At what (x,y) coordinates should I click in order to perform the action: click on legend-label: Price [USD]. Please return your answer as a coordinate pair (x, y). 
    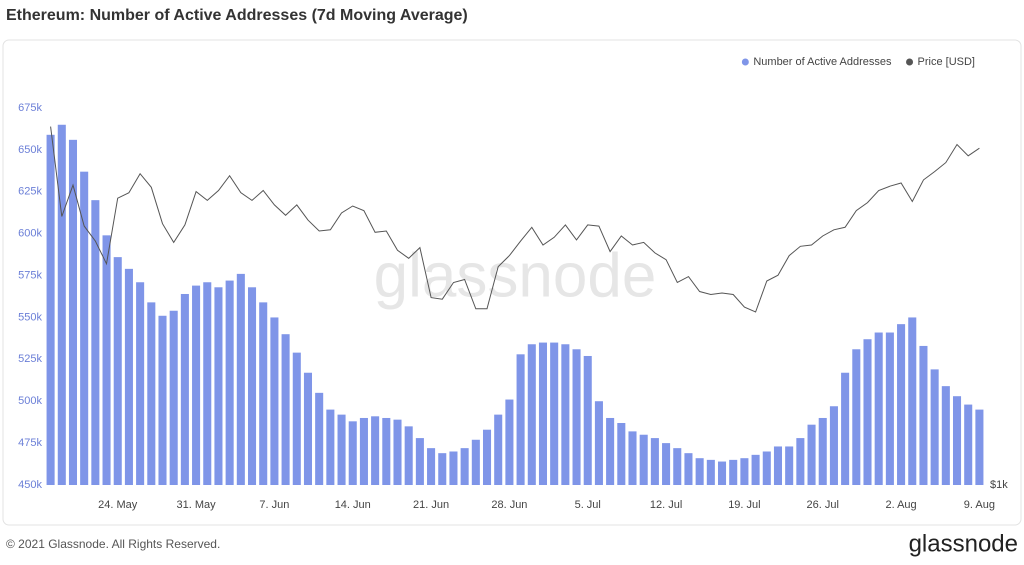
    Looking at the image, I should click on (946, 62).